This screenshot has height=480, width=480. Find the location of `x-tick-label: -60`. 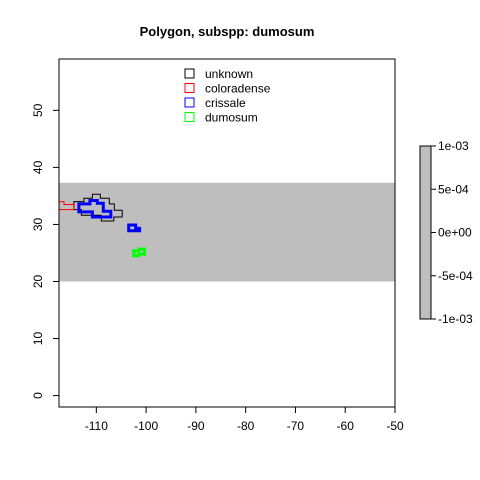

x-tick-label: -60 is located at coordinates (346, 426).